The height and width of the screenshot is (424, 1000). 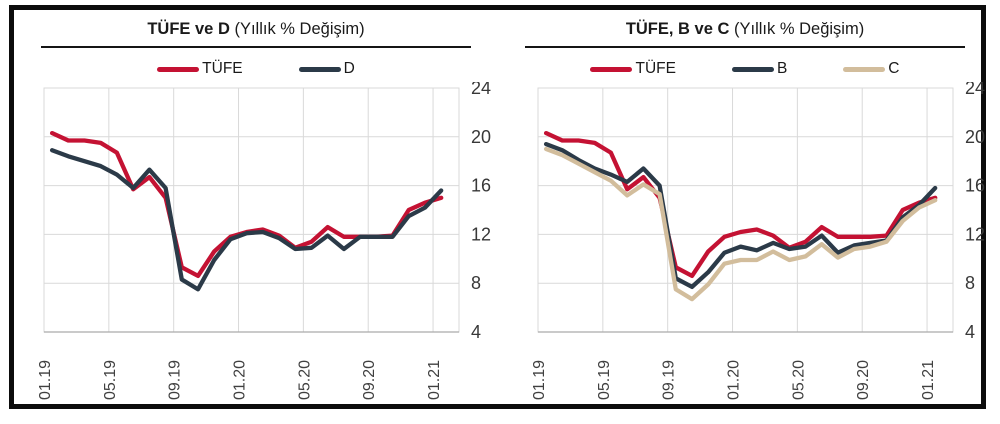 What do you see at coordinates (677, 29) in the screenshot?
I see `chart-title-main: TÜFE, B ve C` at bounding box center [677, 29].